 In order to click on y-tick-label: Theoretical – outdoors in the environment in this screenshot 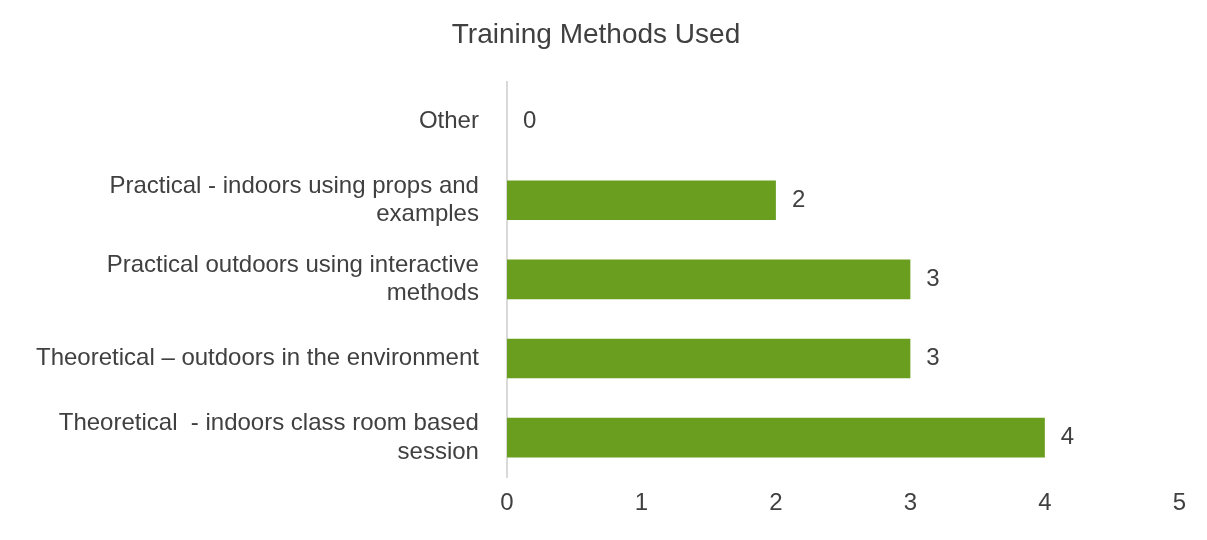, I will do `click(258, 357)`.